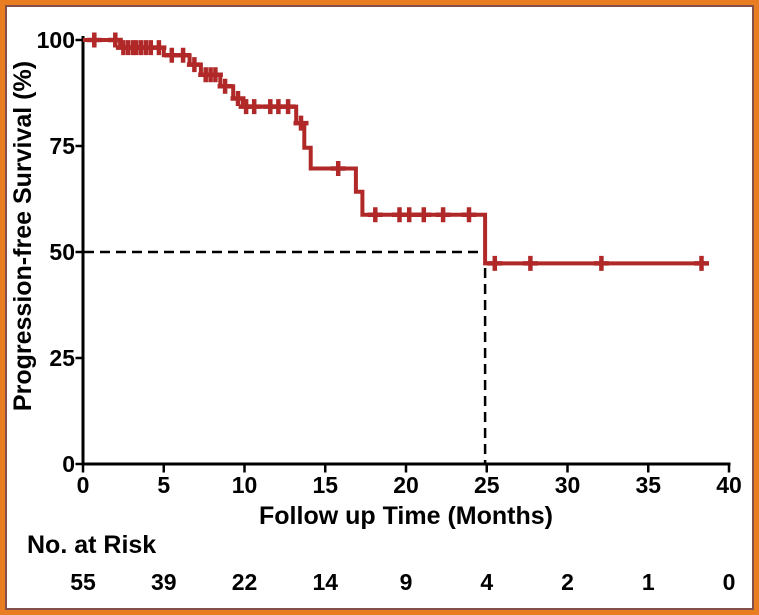  Describe the element at coordinates (163, 582) in the screenshot. I see `risk-count: 39` at that location.